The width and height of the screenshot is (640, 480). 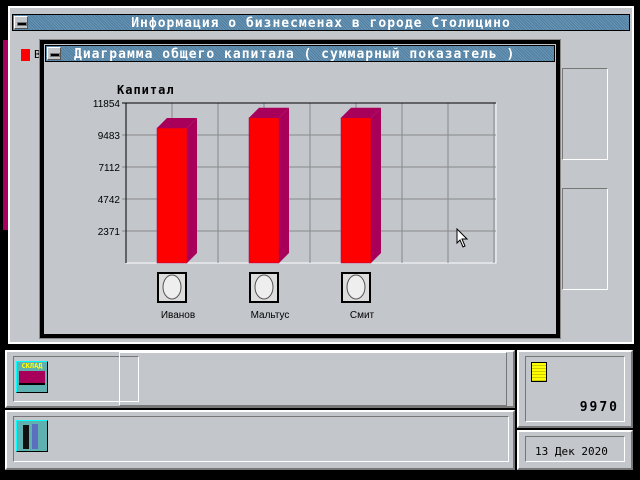 I want to click on partial-label: В, so click(x=37, y=54).